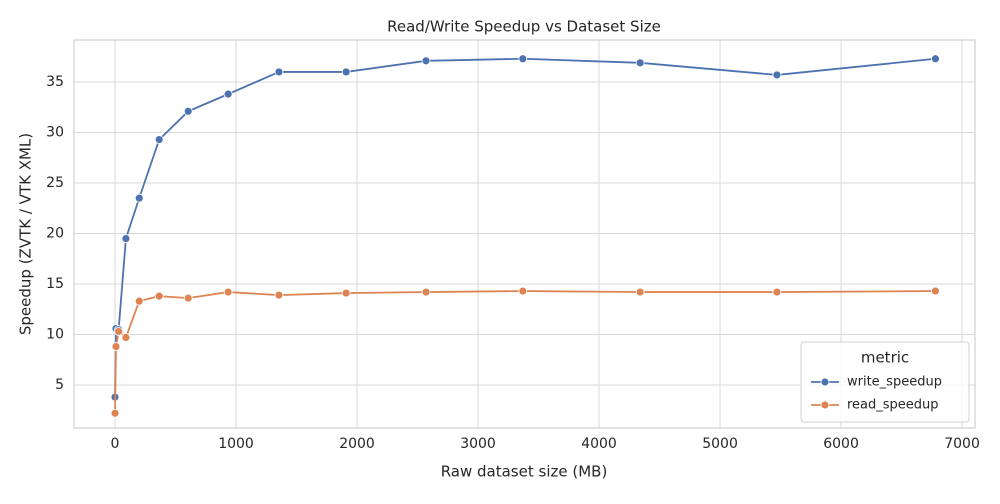 This screenshot has width=1000, height=504. Describe the element at coordinates (55, 334) in the screenshot. I see `y-tick-label: 10` at that location.